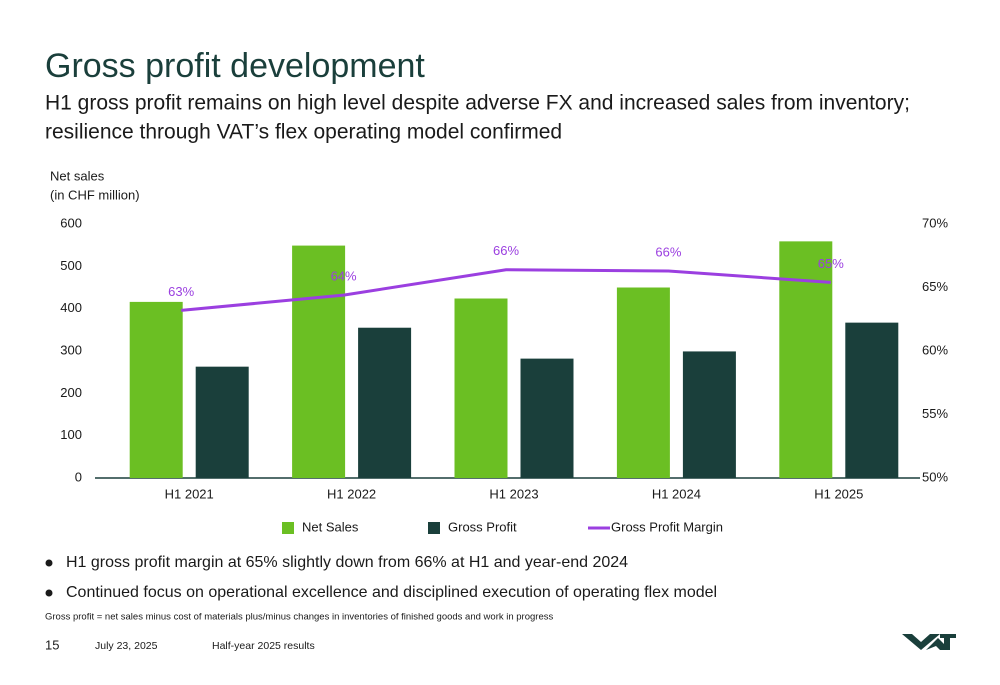 The height and width of the screenshot is (685, 1000). What do you see at coordinates (71, 392) in the screenshot?
I see `y-tick-label: 200` at bounding box center [71, 392].